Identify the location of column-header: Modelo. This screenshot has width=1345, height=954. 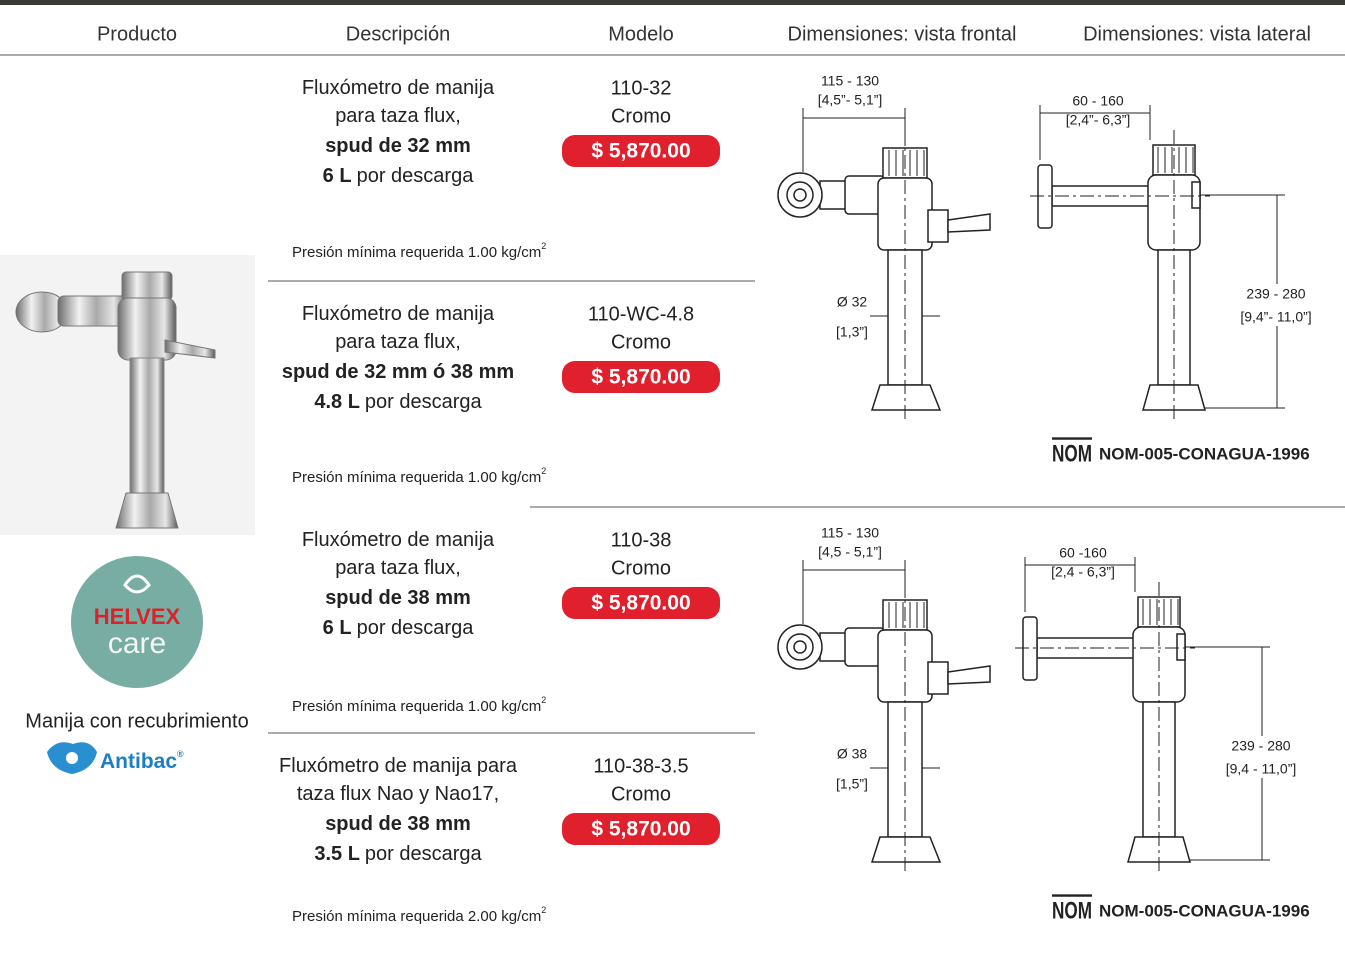
(641, 34).